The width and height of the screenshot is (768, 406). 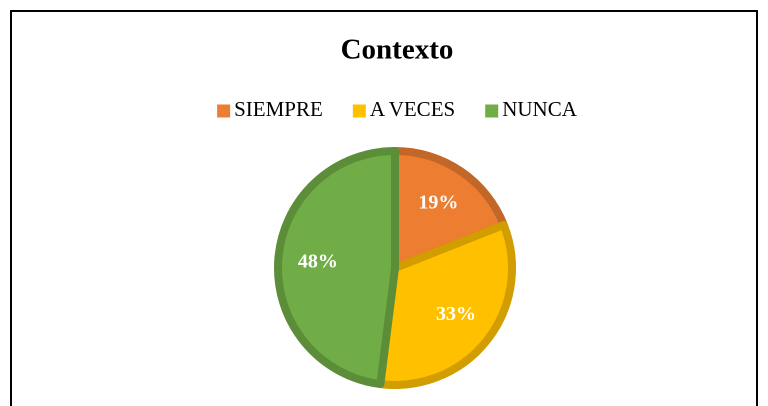 I want to click on data-label: 48%, so click(x=318, y=262).